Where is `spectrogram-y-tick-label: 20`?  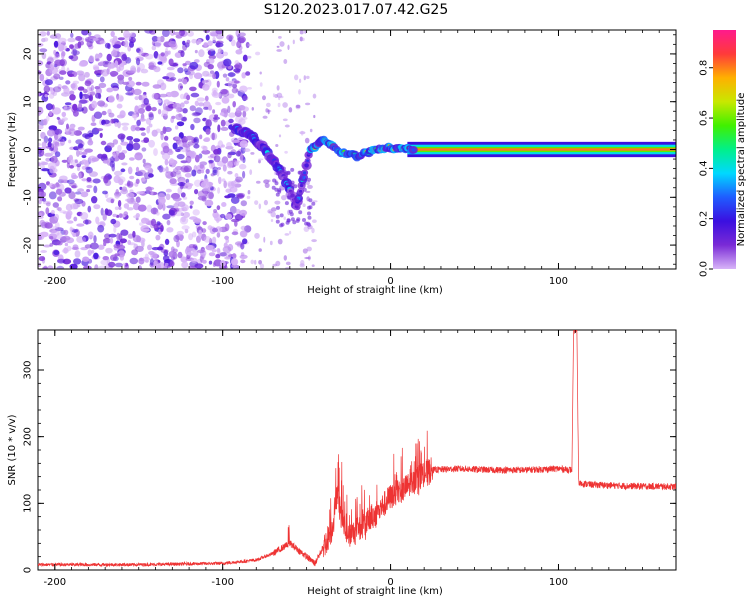 spectrogram-y-tick-label: 20 is located at coordinates (28, 54).